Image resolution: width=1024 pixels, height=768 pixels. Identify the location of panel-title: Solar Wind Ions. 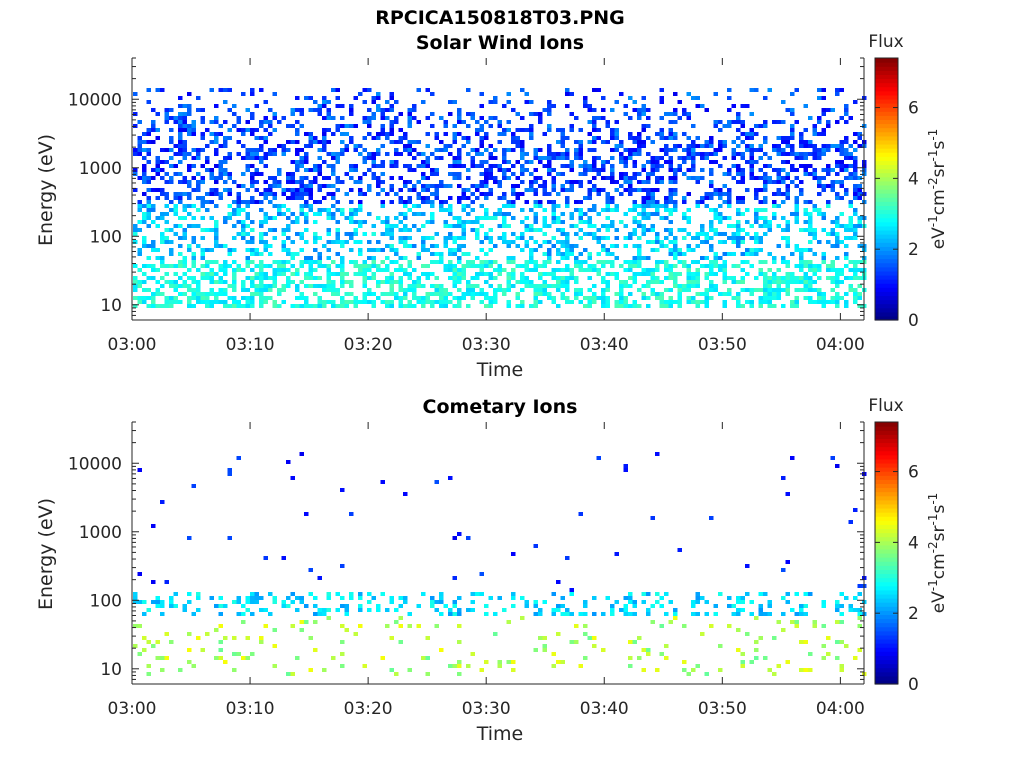
(500, 43).